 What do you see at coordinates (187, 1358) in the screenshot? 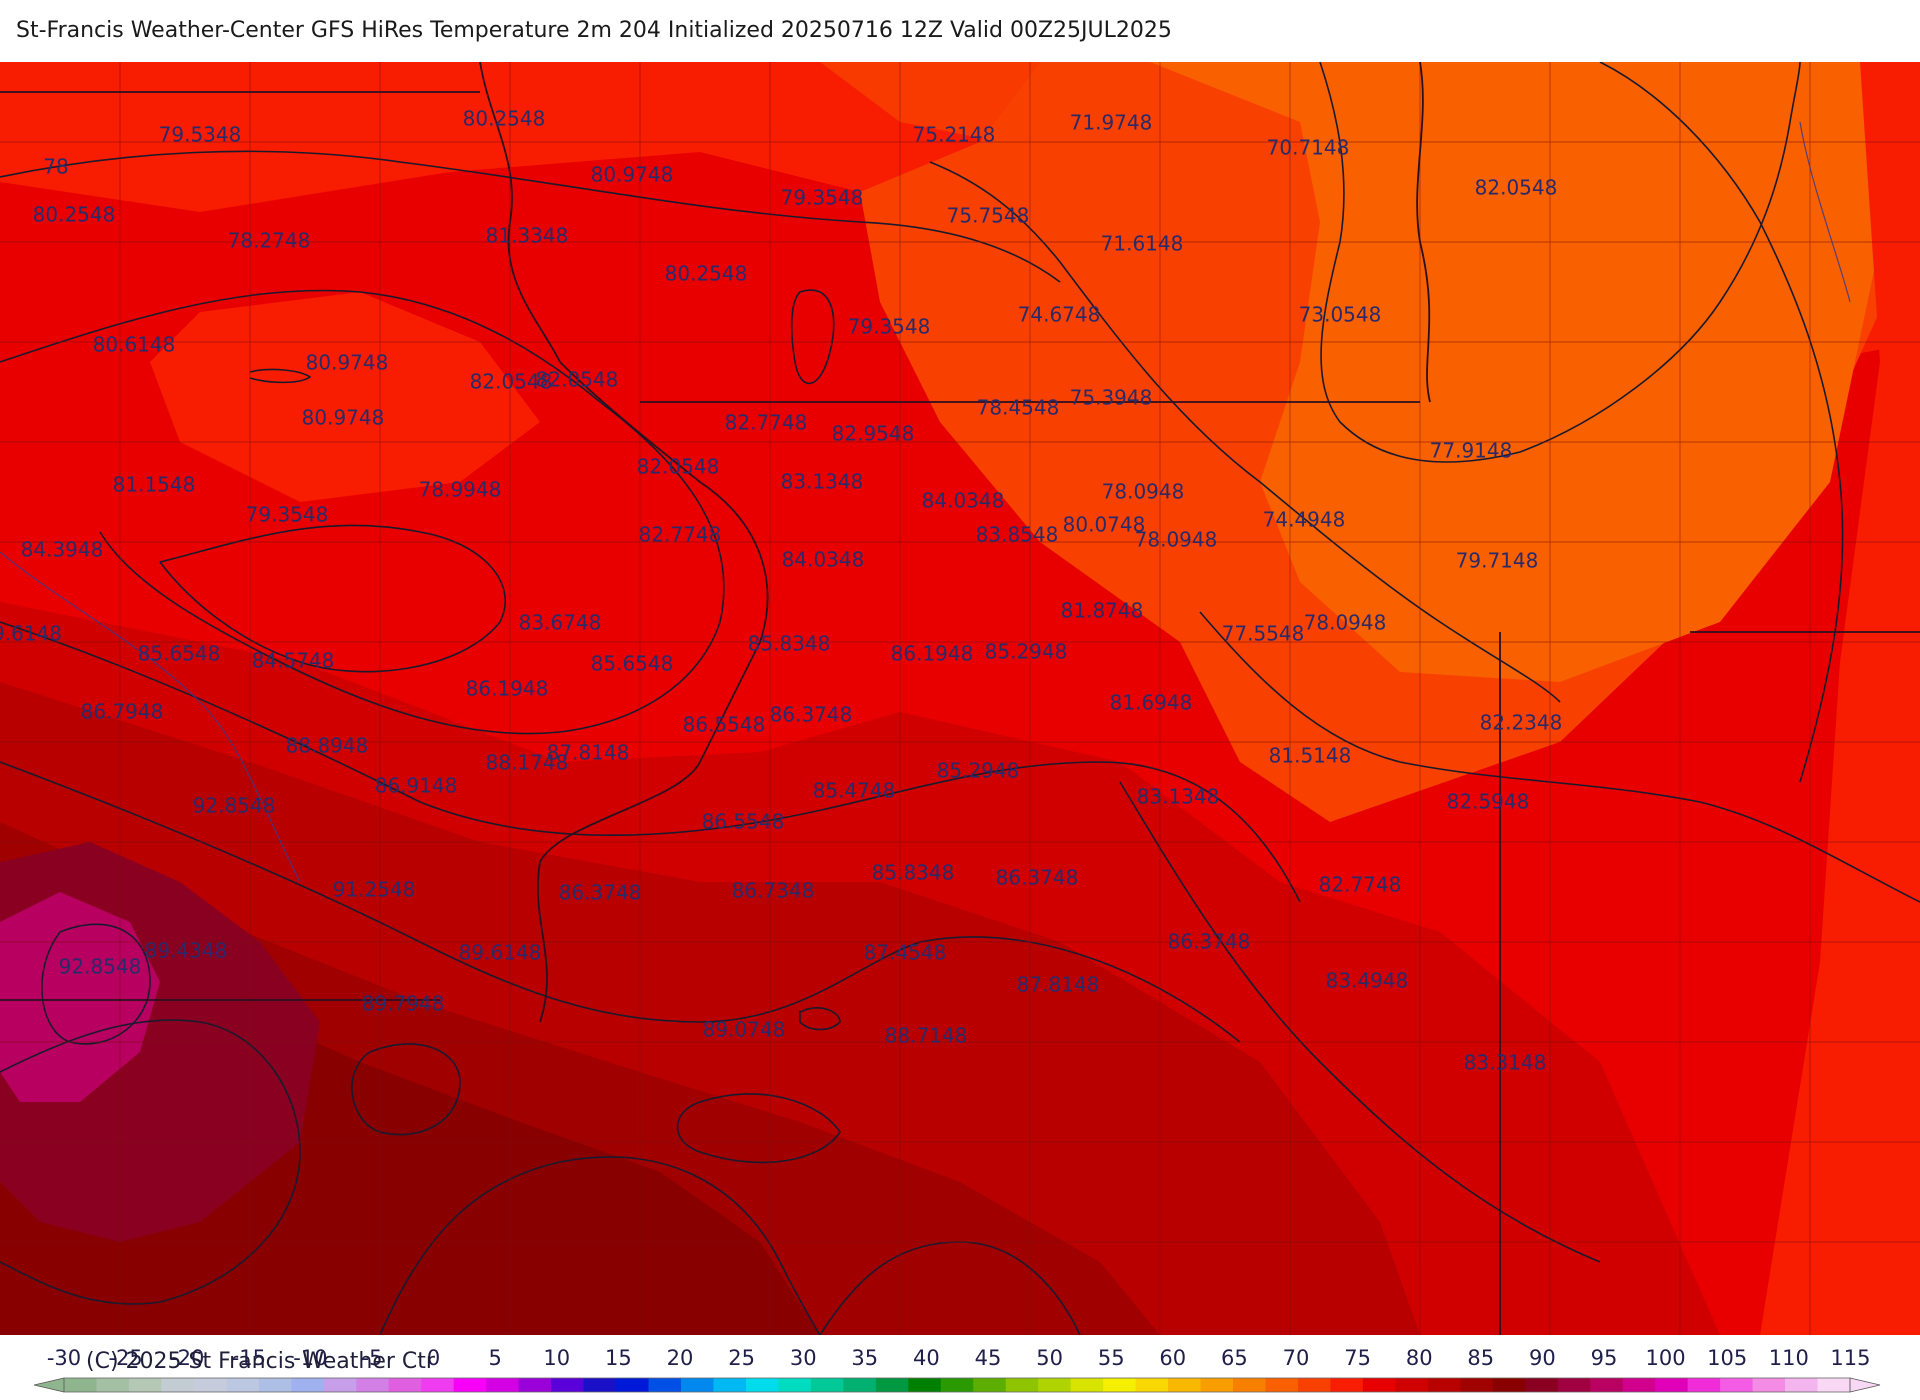
I see `colorbar-tick-label: -20` at bounding box center [187, 1358].